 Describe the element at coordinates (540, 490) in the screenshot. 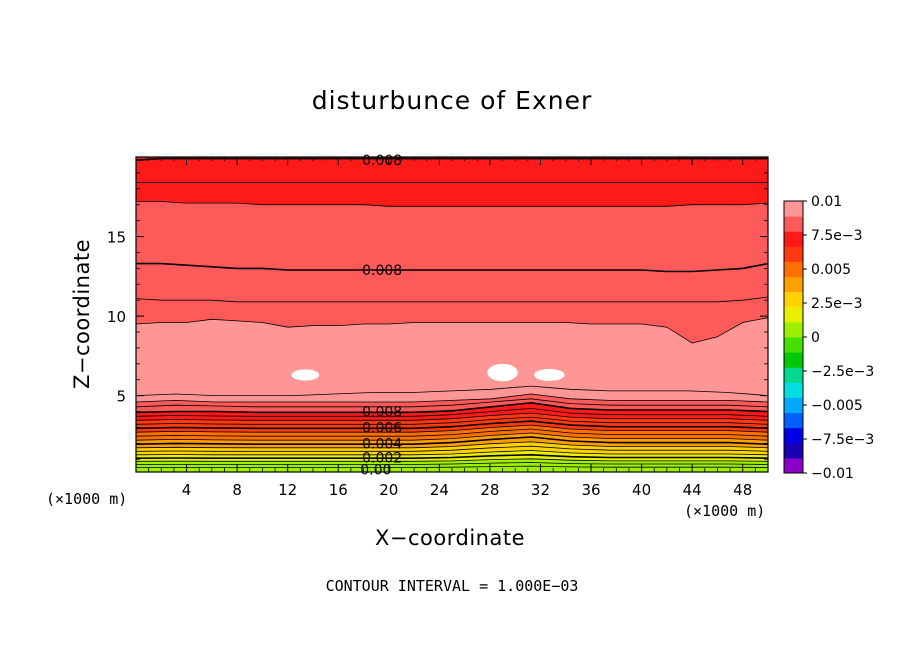

I see `x-tick-label-32: 32` at that location.